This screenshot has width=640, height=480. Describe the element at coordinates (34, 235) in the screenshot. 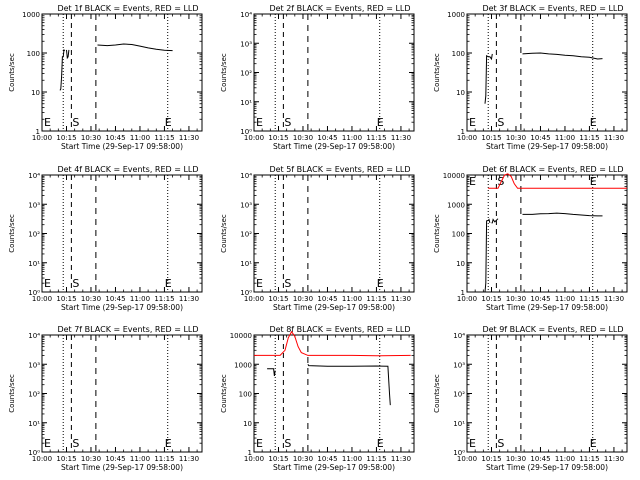

I see `y-tick-label: 10²` at that location.